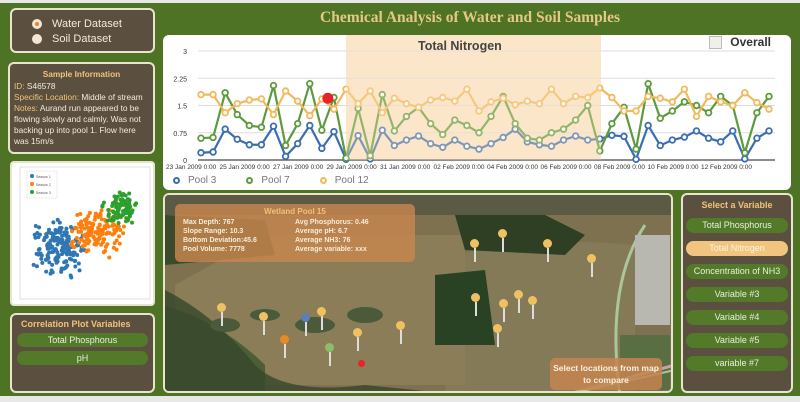 The width and height of the screenshot is (800, 402). What do you see at coordinates (295, 211) in the screenshot?
I see `pool-name: Wetland Pool 15` at bounding box center [295, 211].